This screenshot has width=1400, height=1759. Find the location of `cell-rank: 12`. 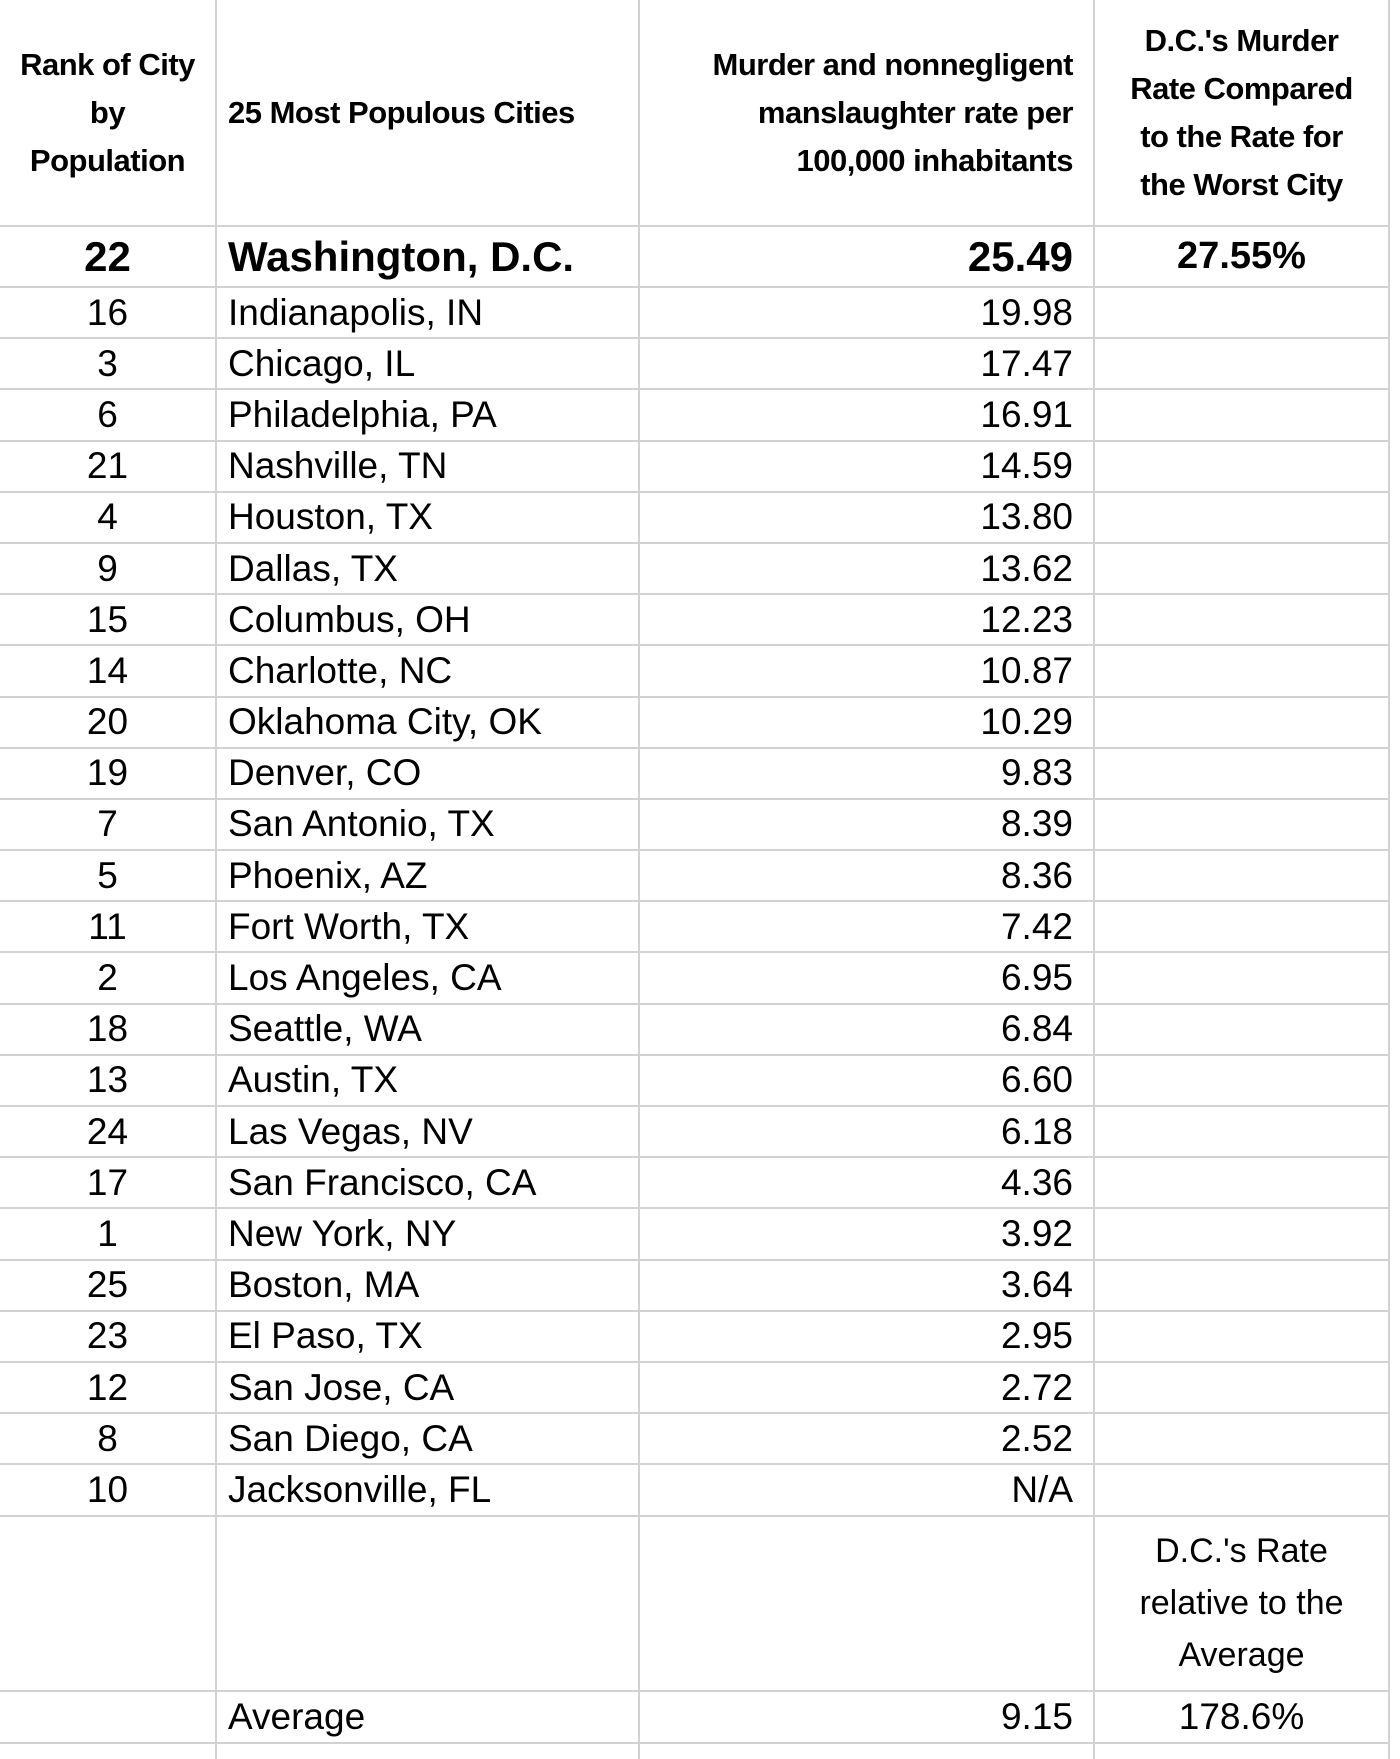

cell-rank: 12 is located at coordinates (108, 1388).